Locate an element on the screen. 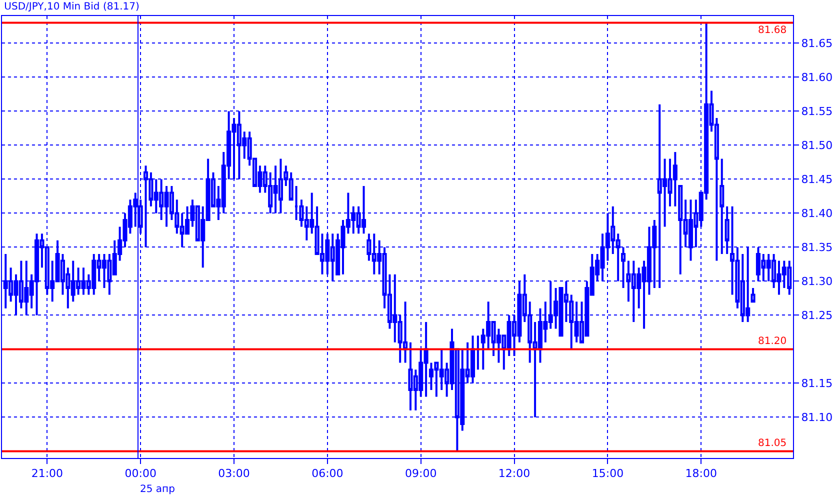 The height and width of the screenshot is (502, 835). ref-line-label: 25 апр is located at coordinates (157, 489).